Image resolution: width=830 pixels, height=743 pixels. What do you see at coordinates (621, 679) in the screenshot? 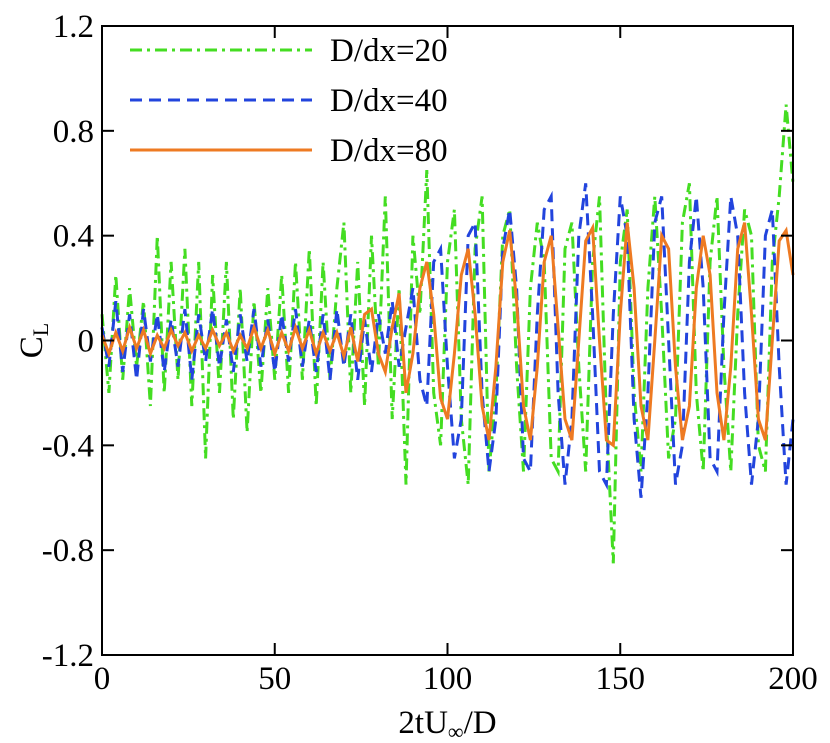
I see `x-tick-label: 150` at bounding box center [621, 679].